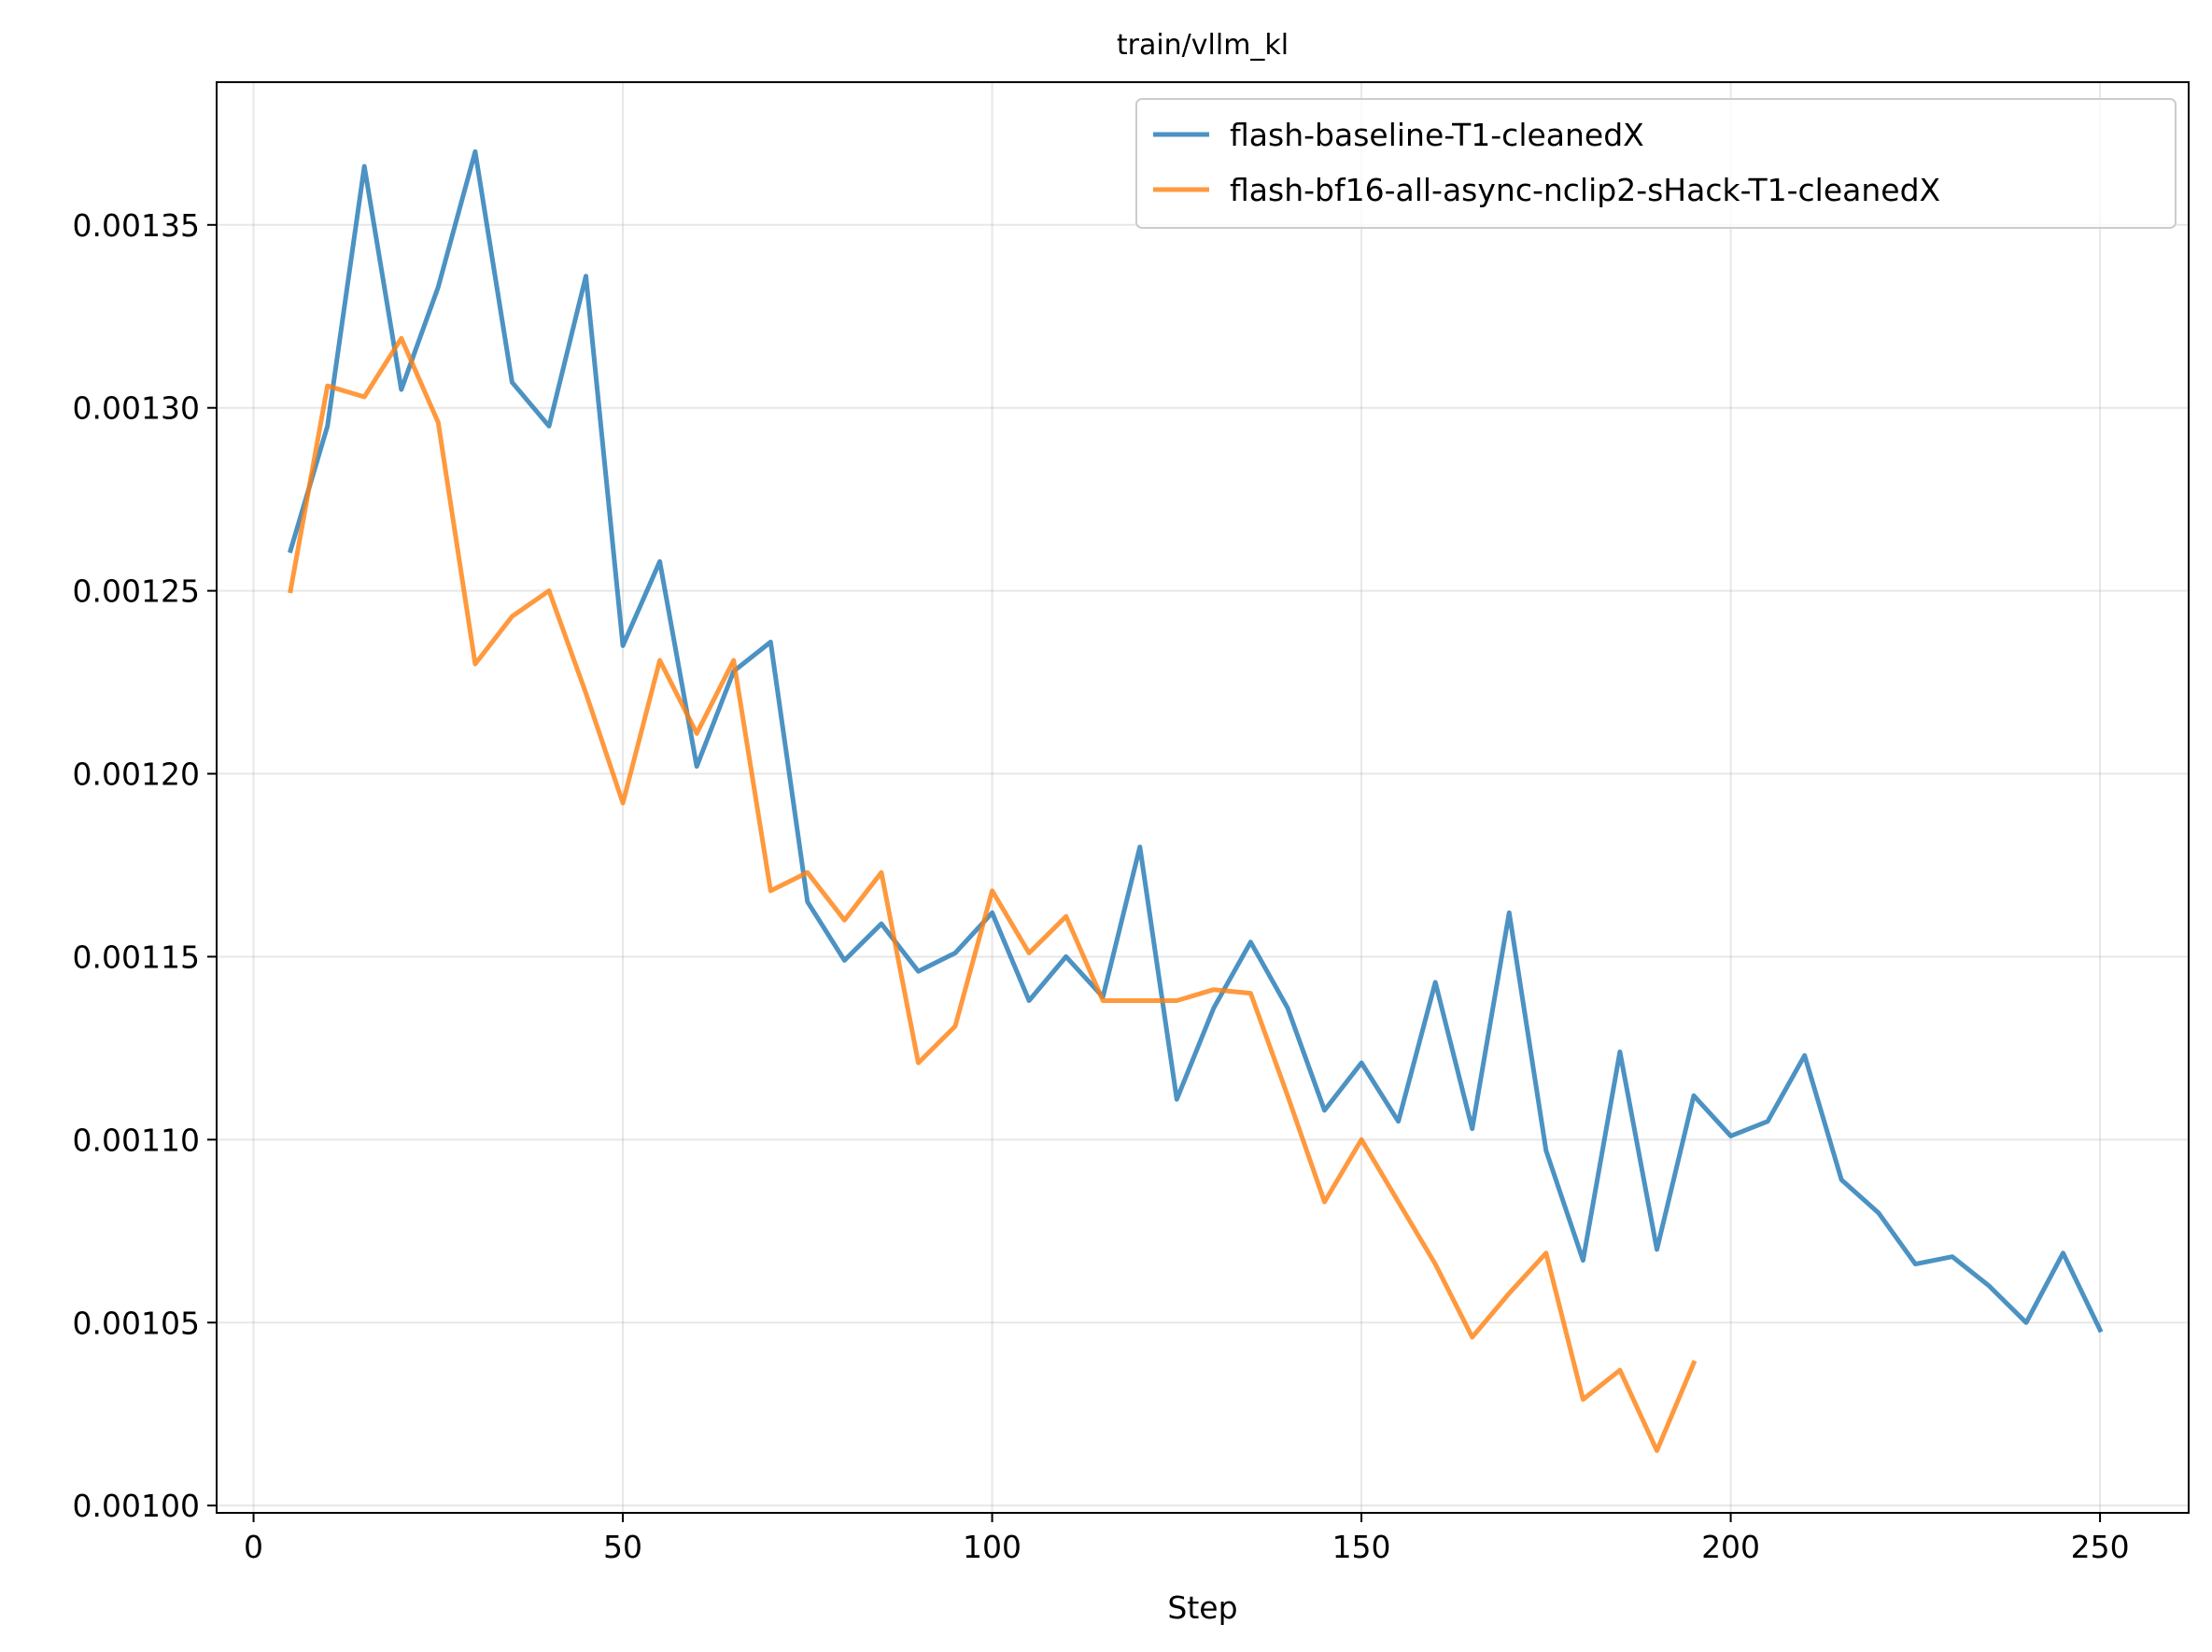 This screenshot has height=1652, width=2212. What do you see at coordinates (253, 1547) in the screenshot?
I see `x-tick-label: 0` at bounding box center [253, 1547].